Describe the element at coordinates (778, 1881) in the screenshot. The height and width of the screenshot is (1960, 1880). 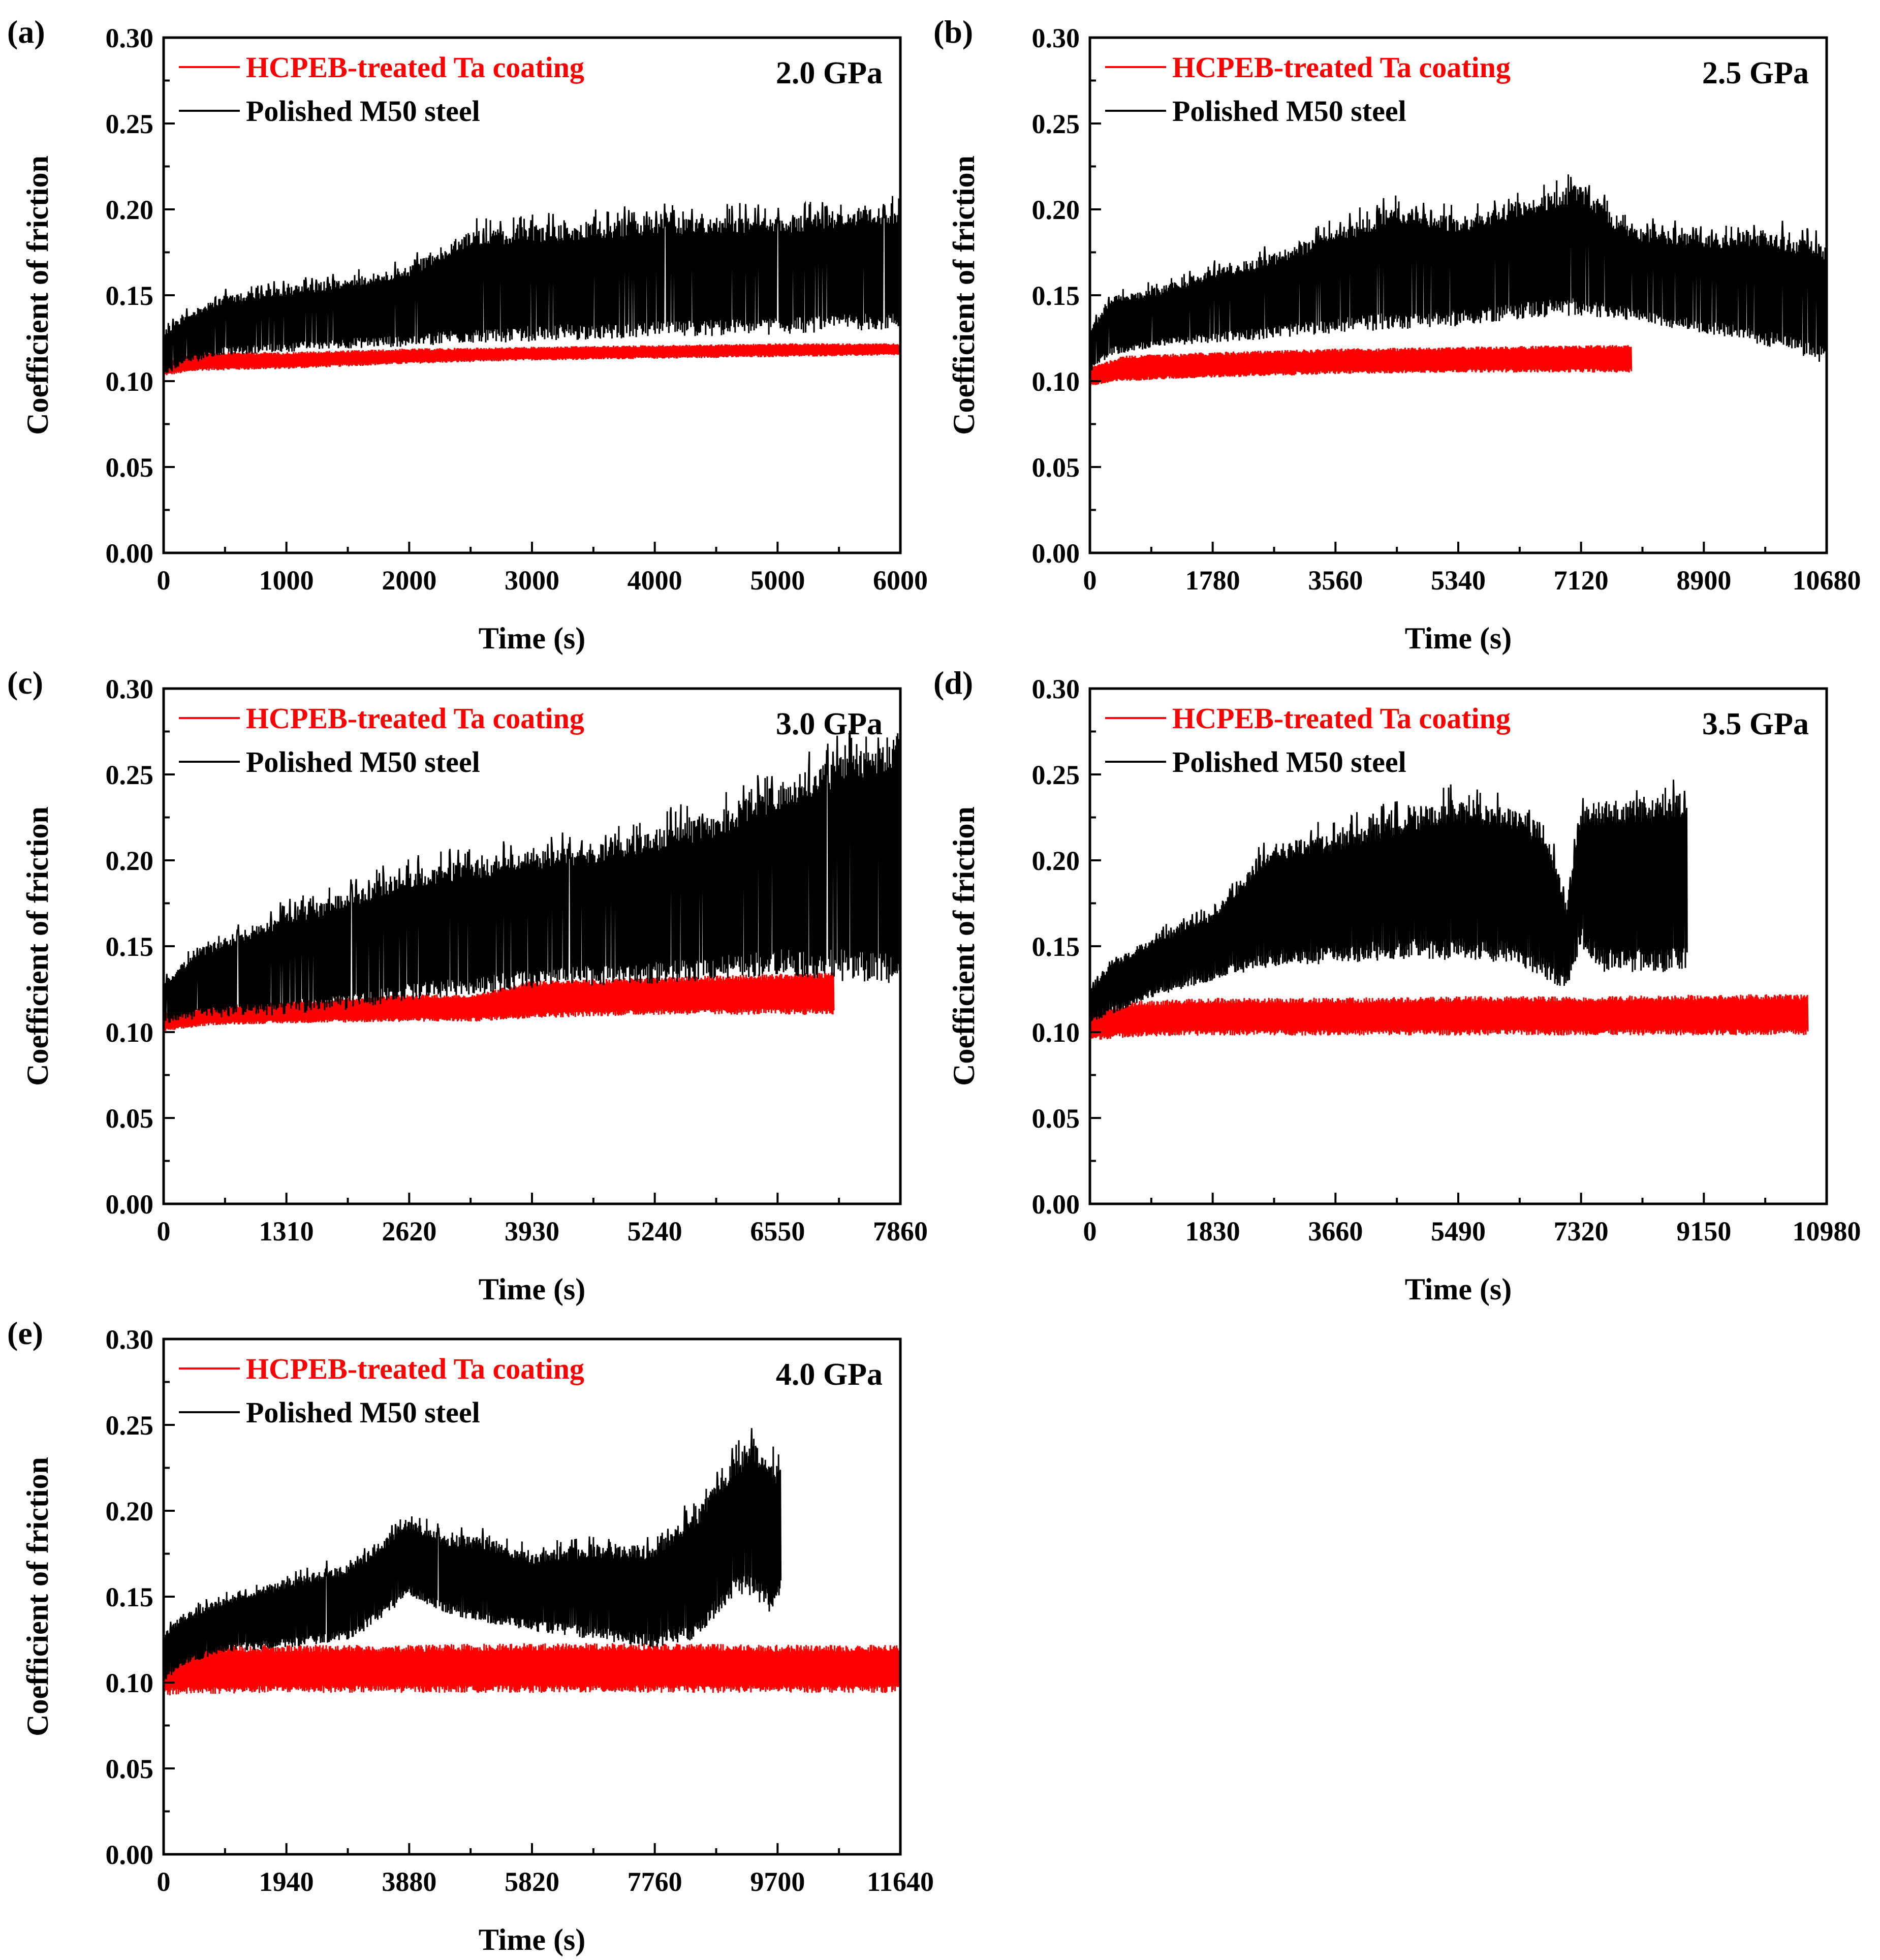
I see `x-tick-label: 9700` at that location.